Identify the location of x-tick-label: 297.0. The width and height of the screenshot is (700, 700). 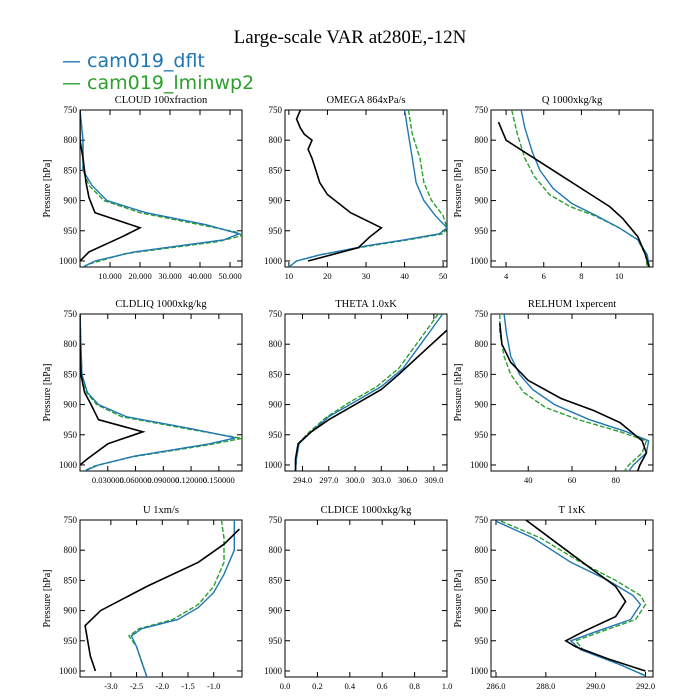
(328, 480).